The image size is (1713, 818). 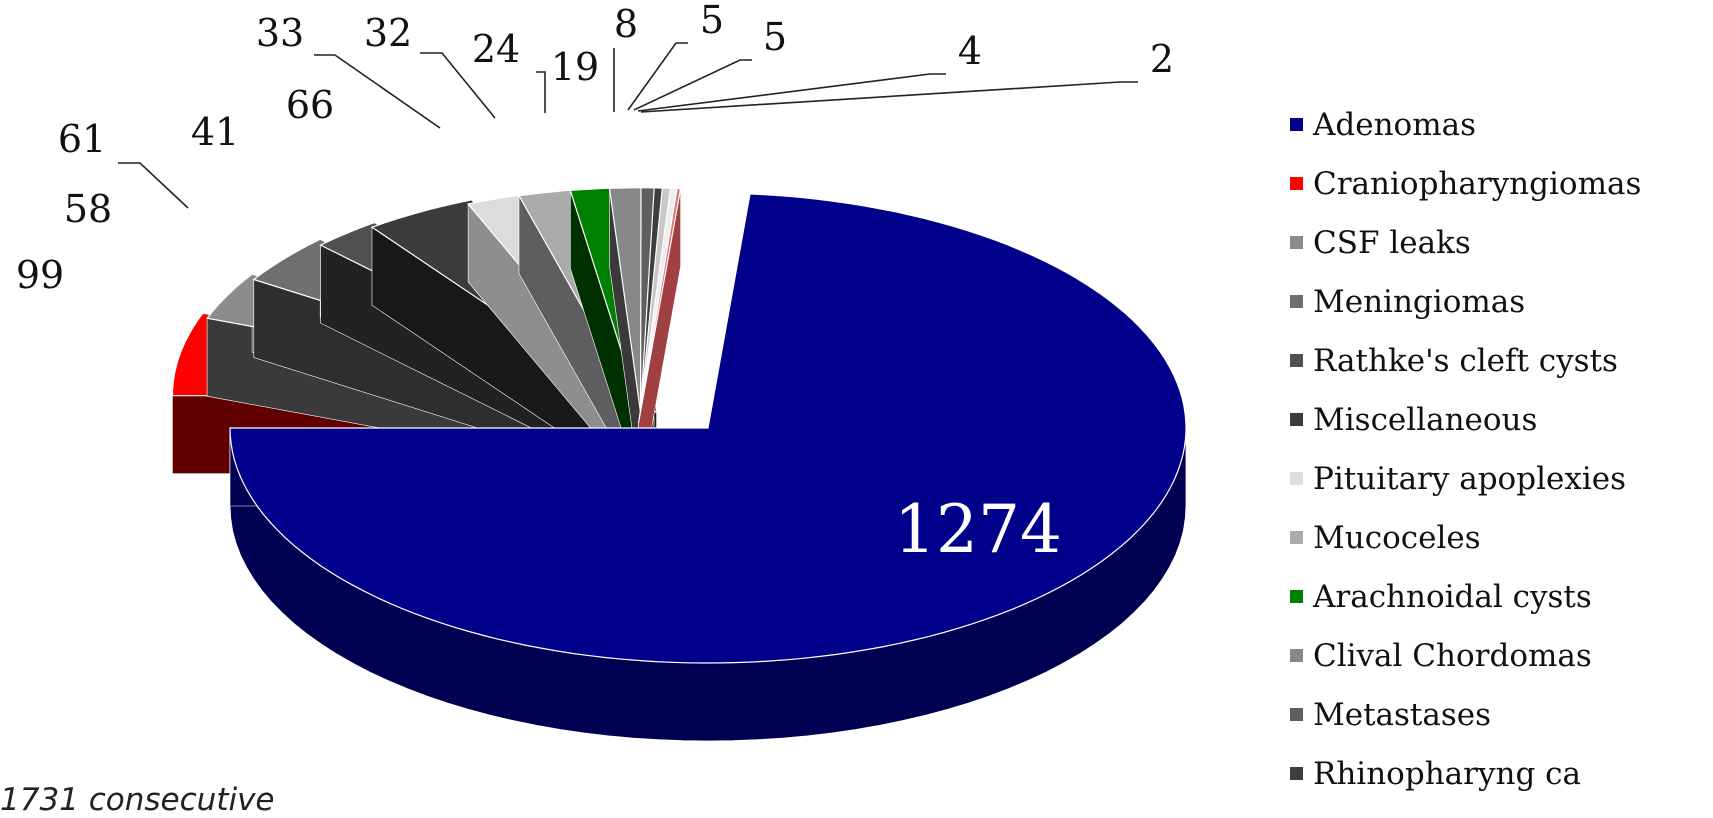 I want to click on legend-item: Clival Chordomas, so click(x=1465, y=655).